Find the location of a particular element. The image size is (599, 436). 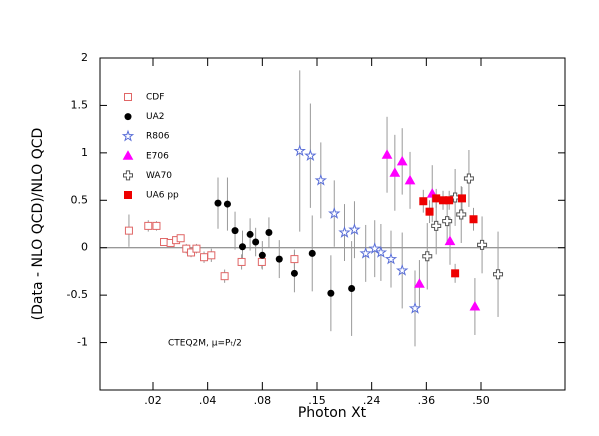

y-tick-label: 0.5 is located at coordinates (80, 199).